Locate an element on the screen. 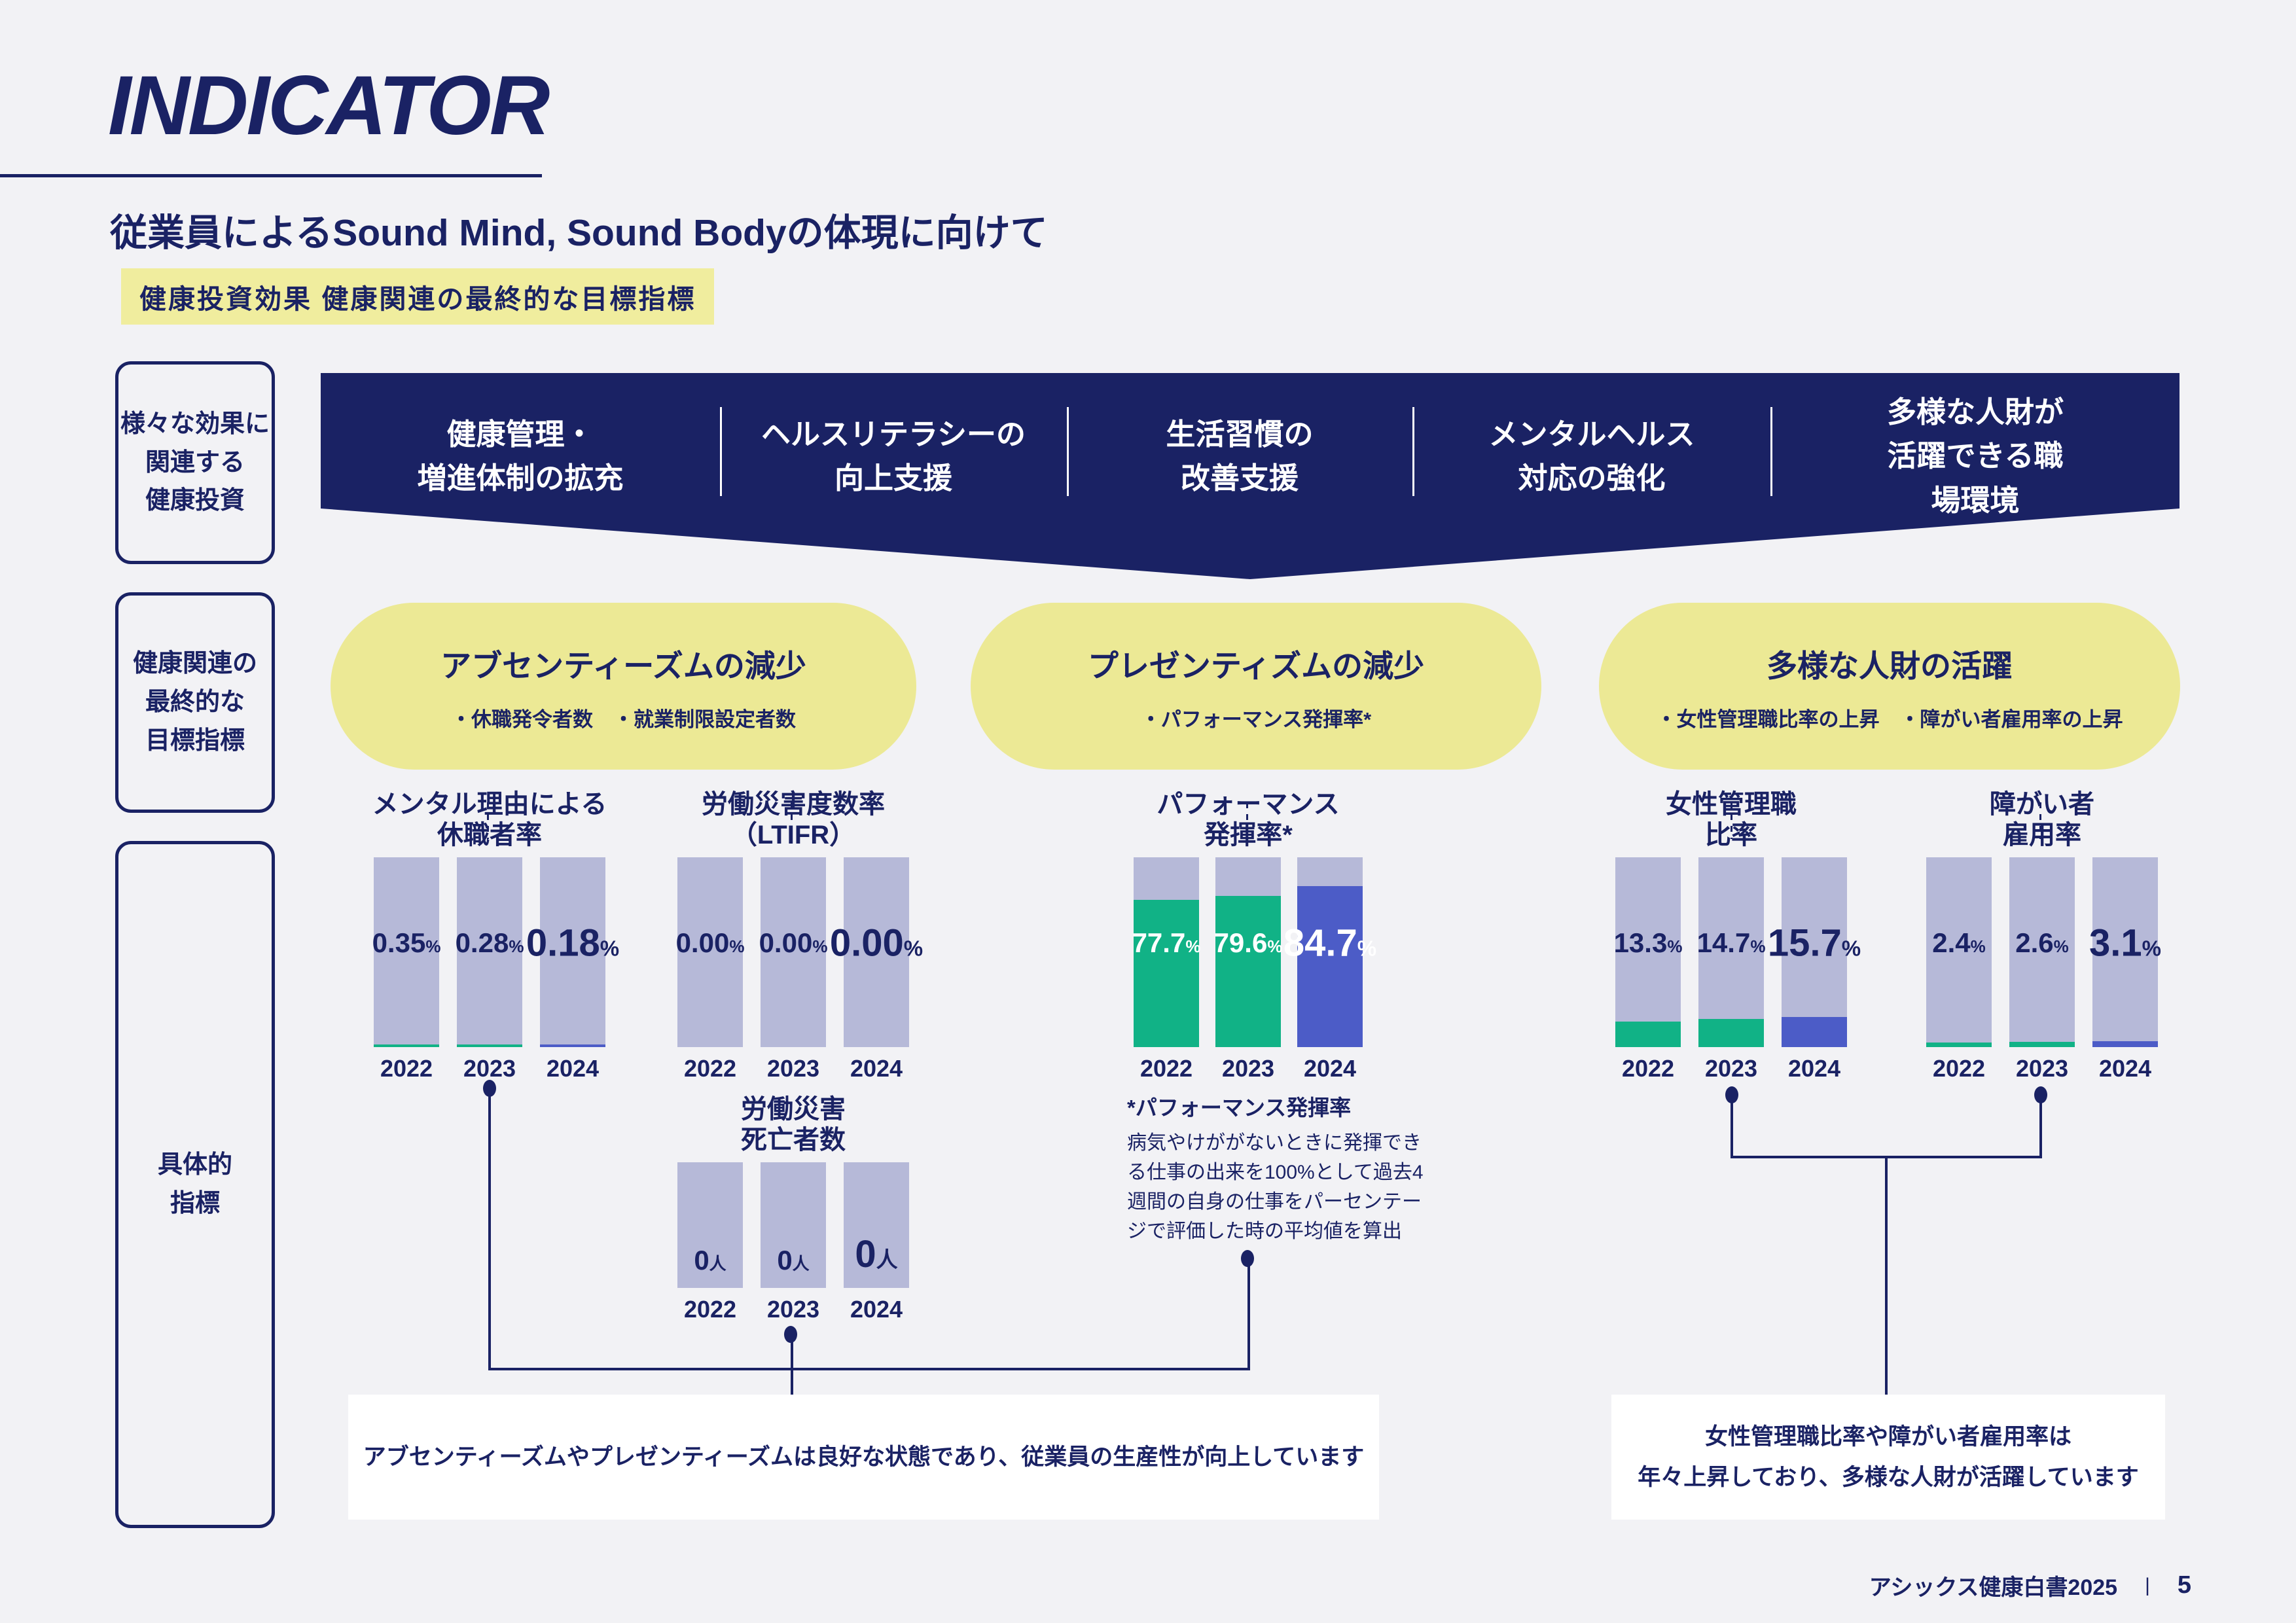 This screenshot has width=2296, height=1623. value-number: 0.18 is located at coordinates (563, 942).